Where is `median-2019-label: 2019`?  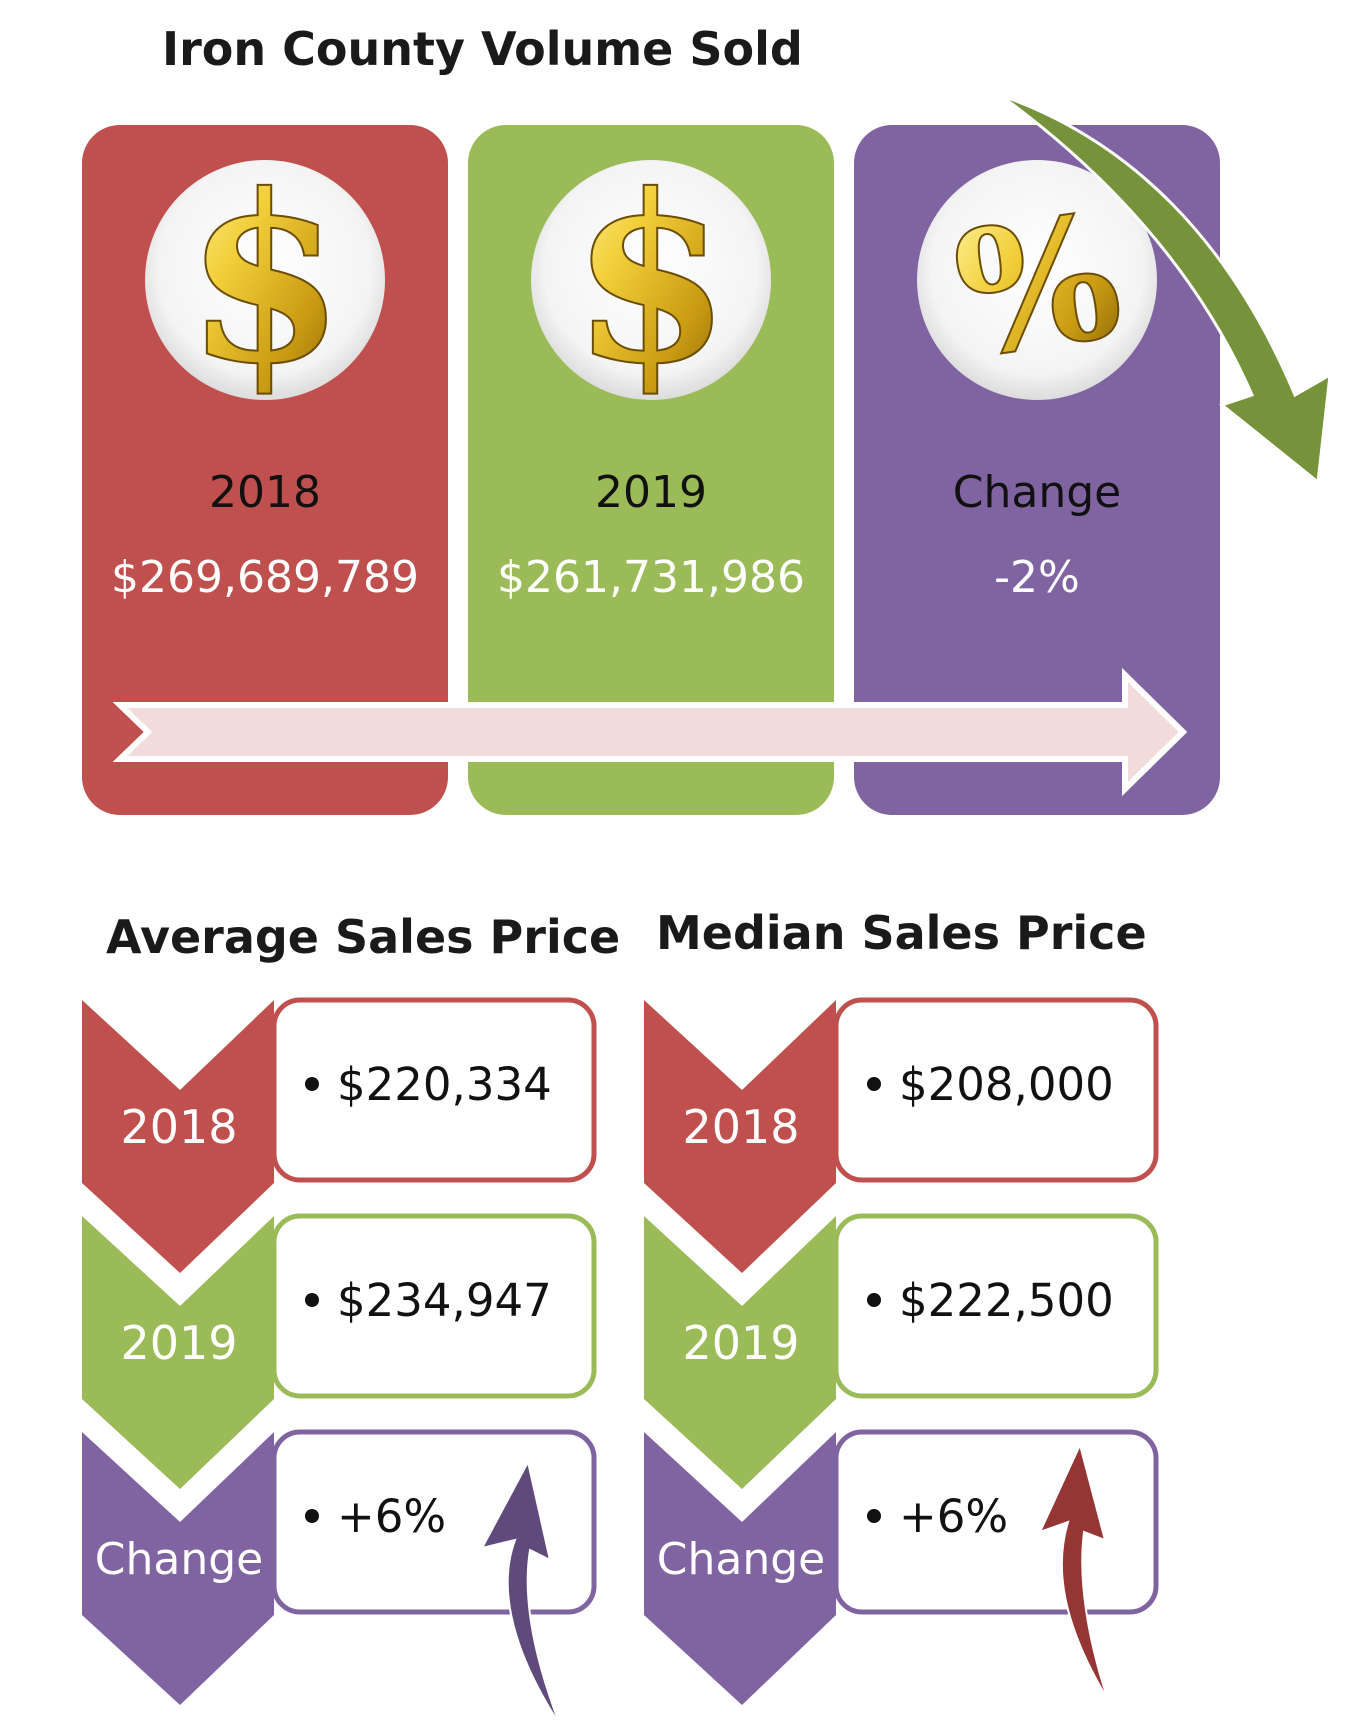
median-2019-label: 2019 is located at coordinates (741, 1343).